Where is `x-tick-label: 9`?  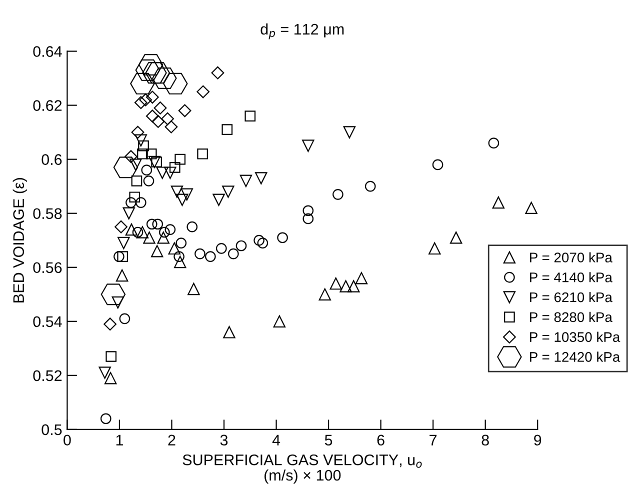
x-tick-label: 9 is located at coordinates (538, 440).